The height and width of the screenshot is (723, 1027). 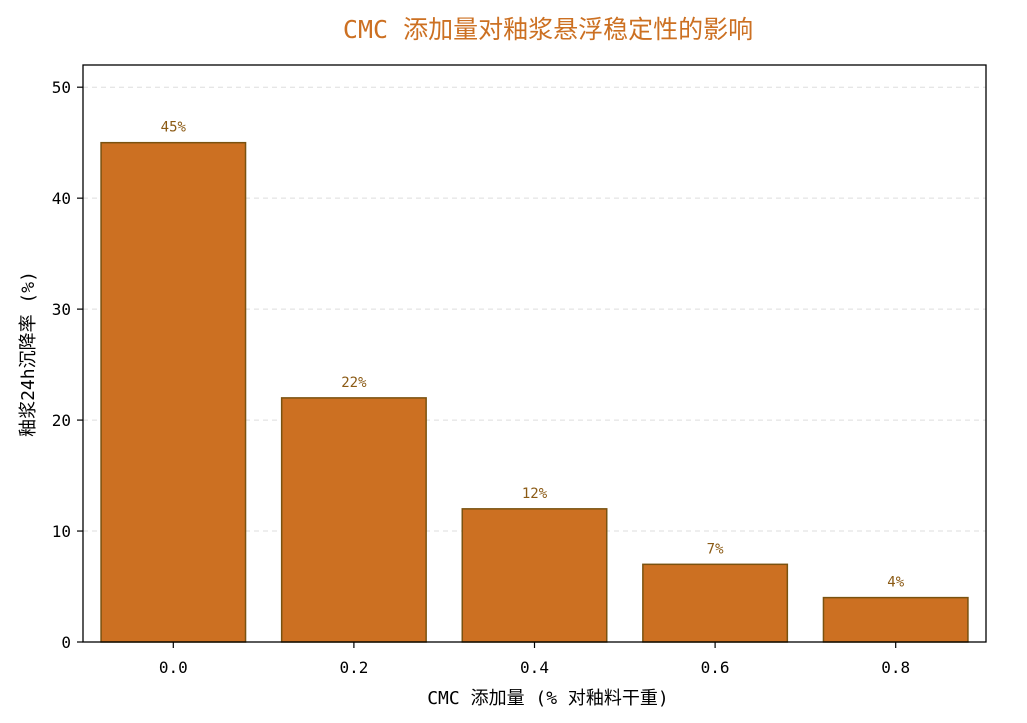 What do you see at coordinates (28, 354) in the screenshot?
I see `y-axis-label: 釉浆24h沉降率 (%)` at bounding box center [28, 354].